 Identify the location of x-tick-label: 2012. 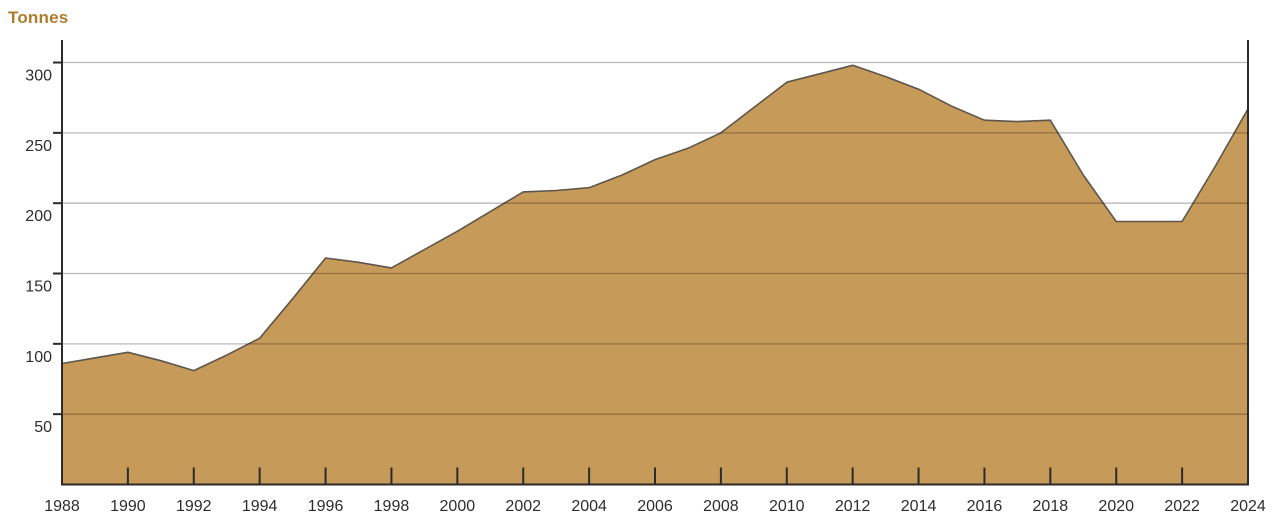
(853, 506).